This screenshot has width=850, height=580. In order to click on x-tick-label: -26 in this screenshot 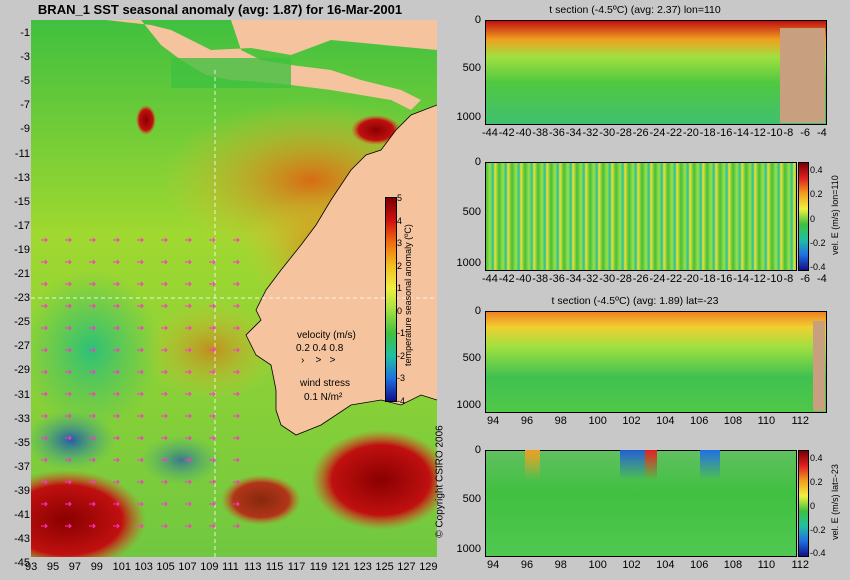, I will do `click(640, 133)`.